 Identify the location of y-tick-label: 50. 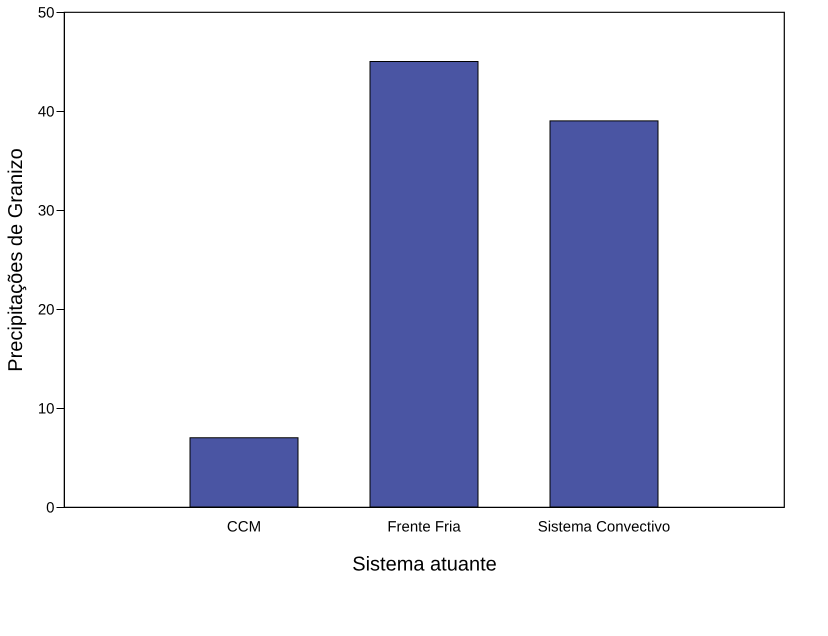
(46, 13).